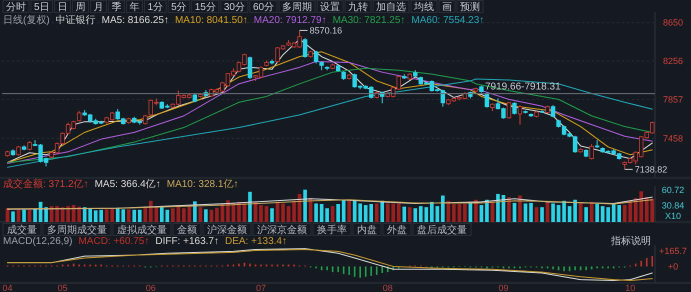 This screenshot has width=691, height=292. I want to click on annotation: 8570.16, so click(326, 30).